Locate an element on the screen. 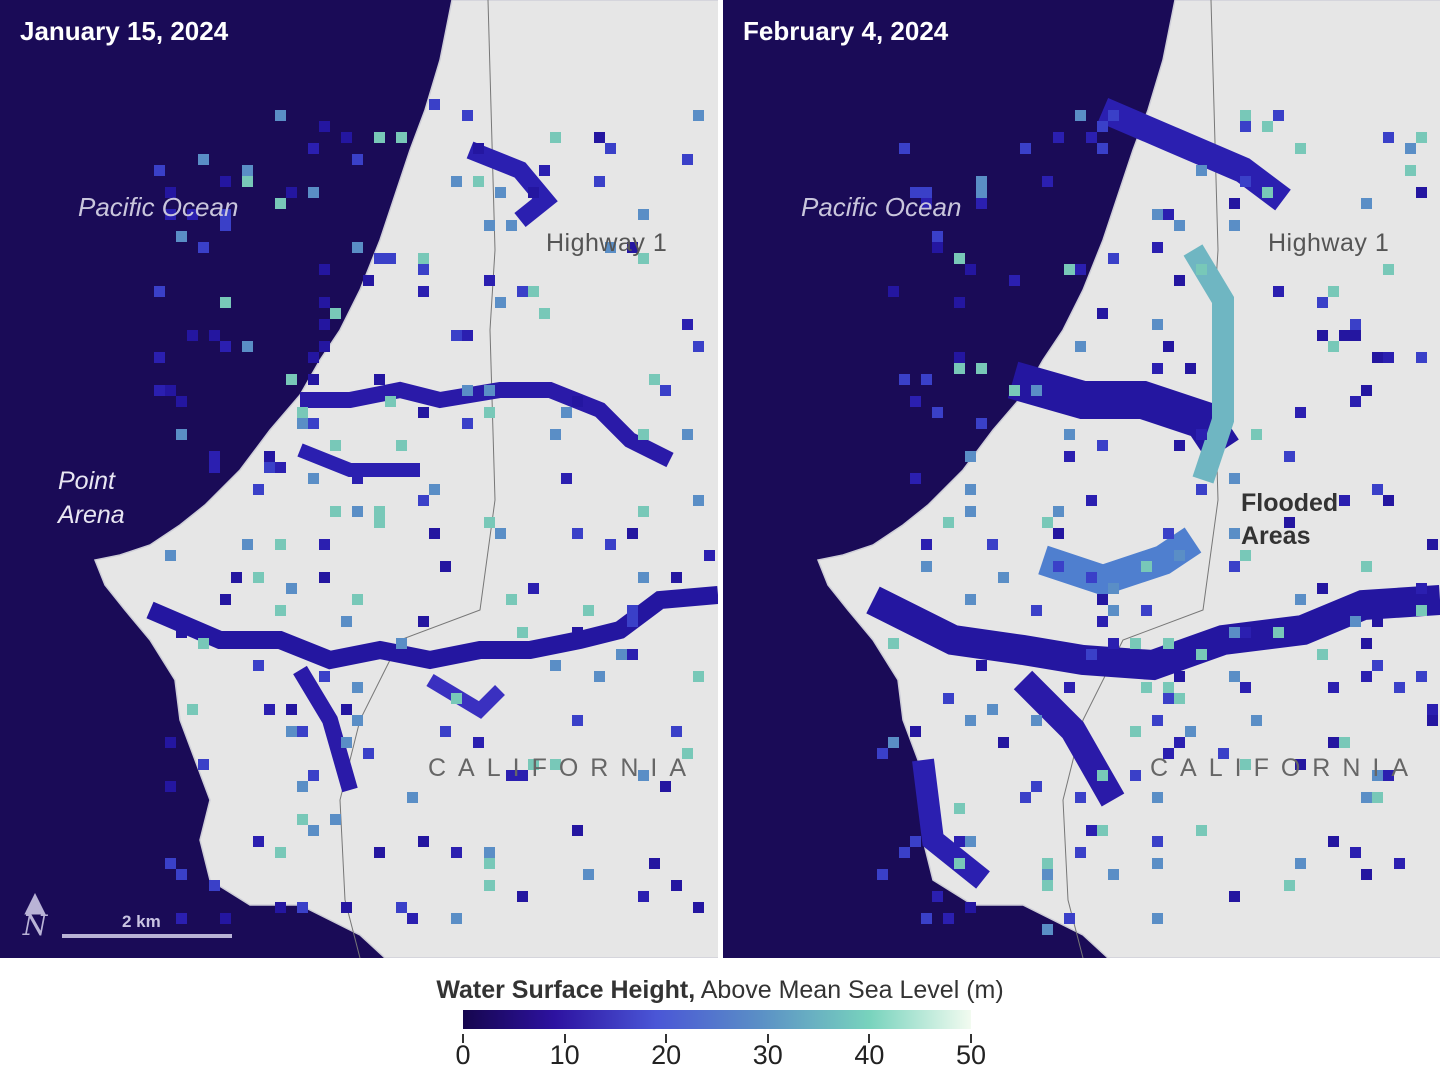 The image size is (1440, 1089). legend-tick-mark is located at coordinates (971, 1038).